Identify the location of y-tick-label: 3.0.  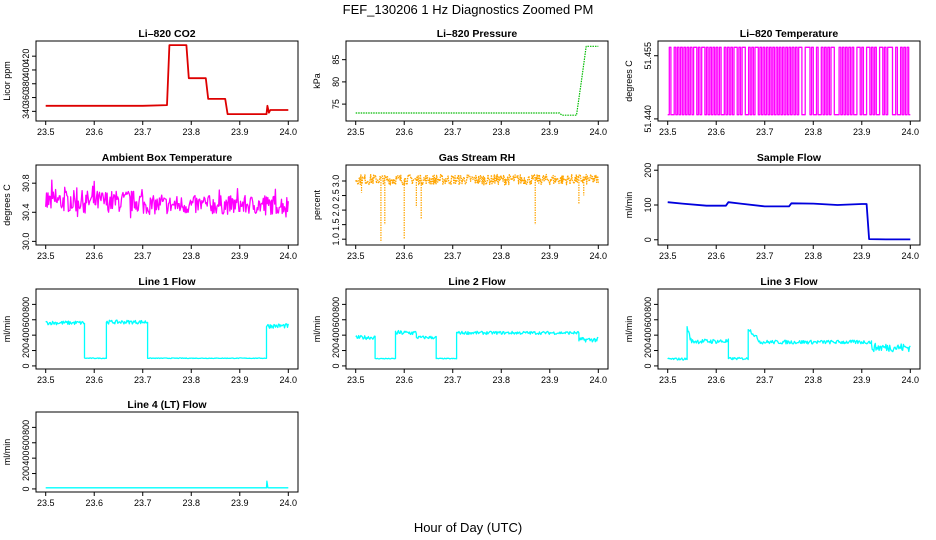
(336, 181).